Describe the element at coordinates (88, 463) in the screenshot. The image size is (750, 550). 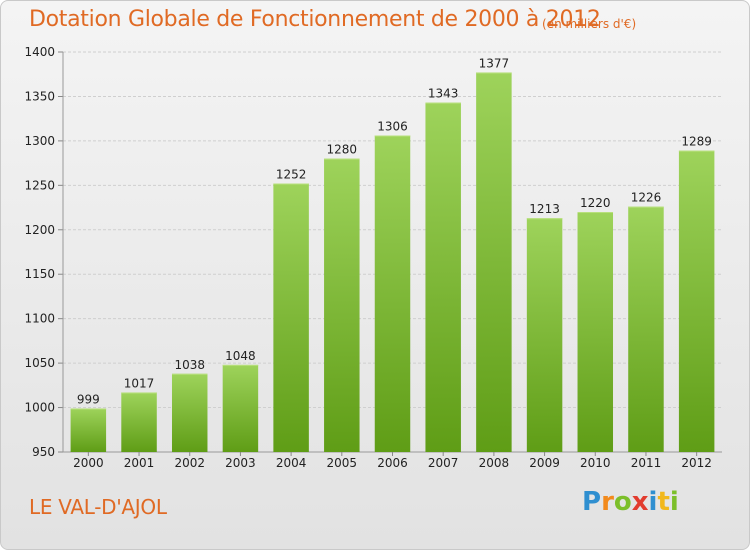
I see `x-tick-label: 2000` at that location.